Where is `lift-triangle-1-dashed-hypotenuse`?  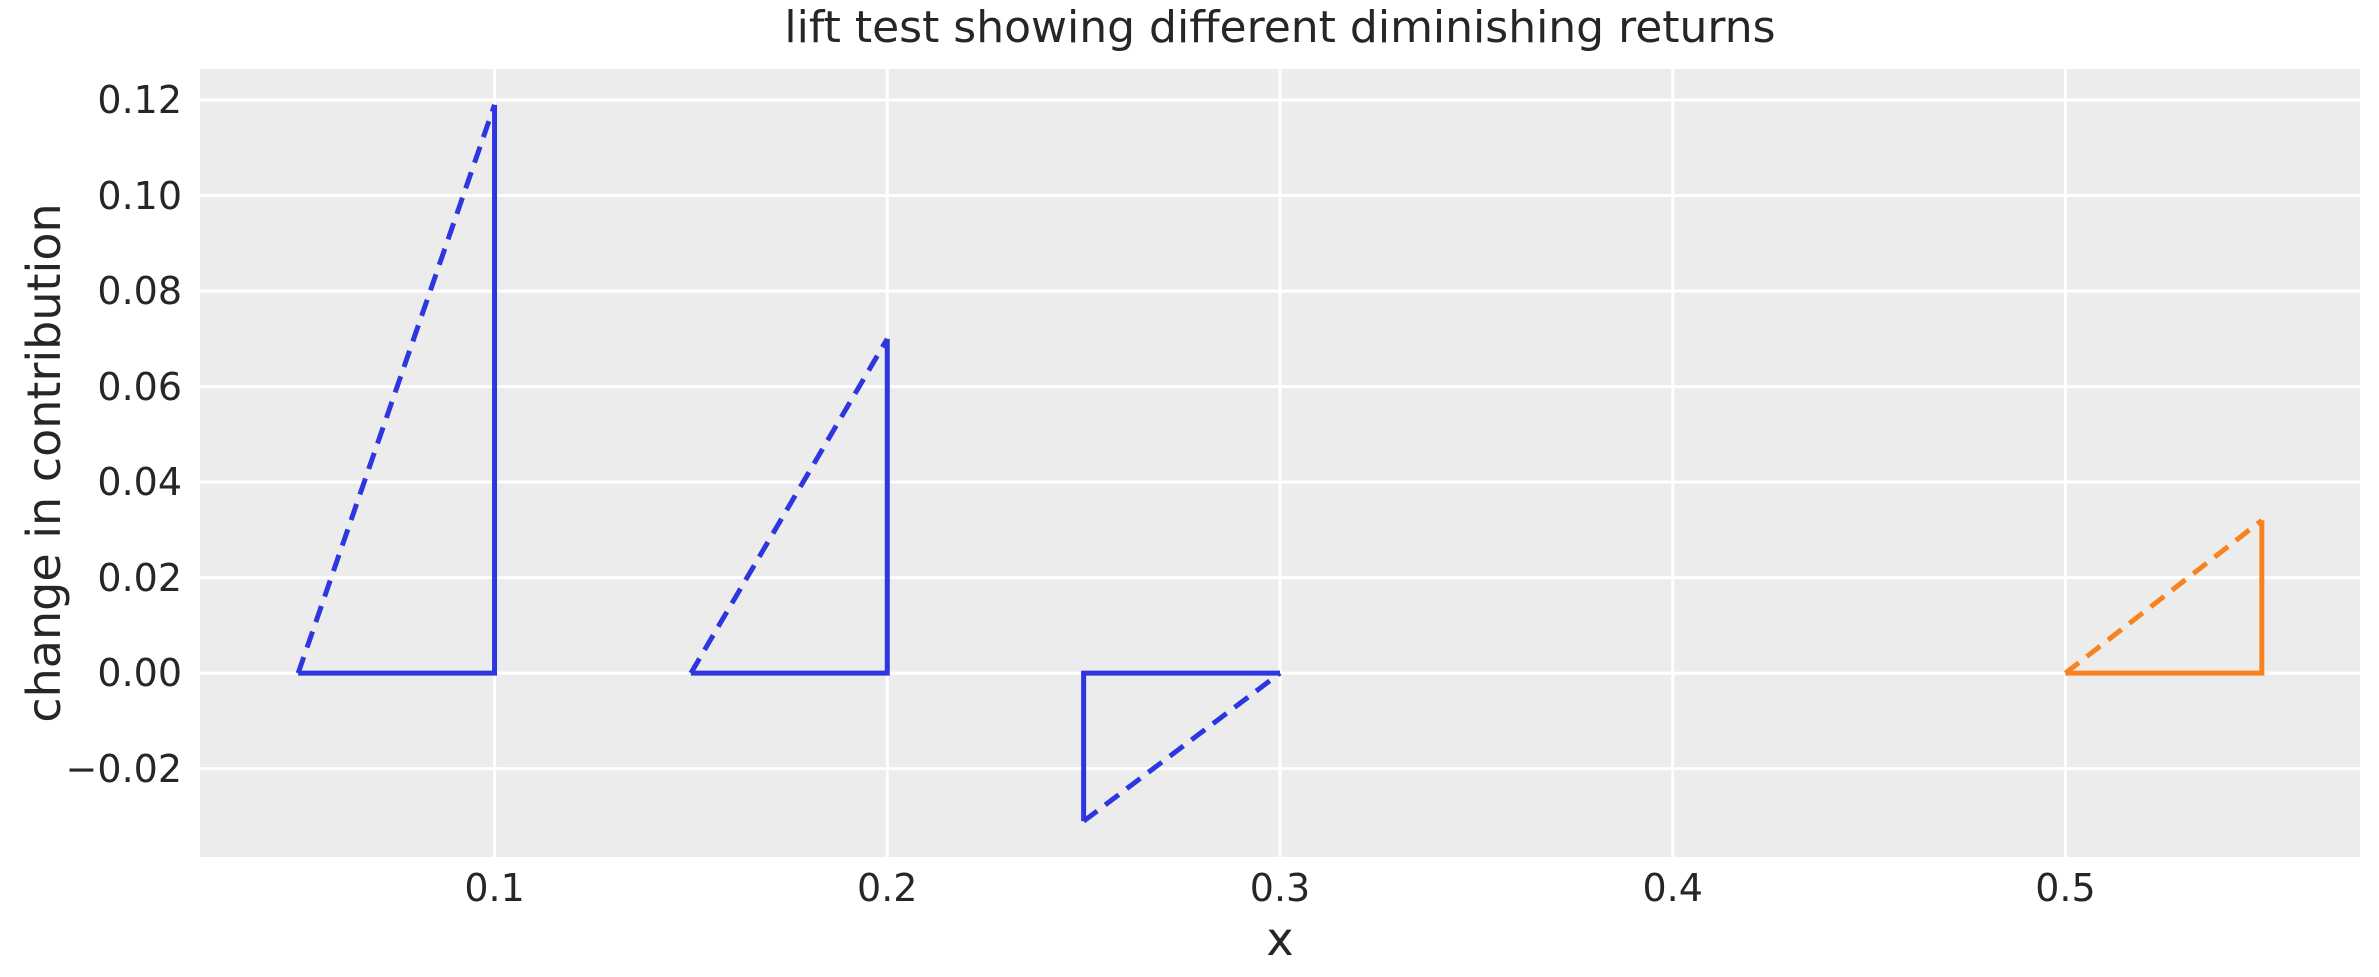
lift-triangle-1-dashed-hypotenuse is located at coordinates (396, 389).